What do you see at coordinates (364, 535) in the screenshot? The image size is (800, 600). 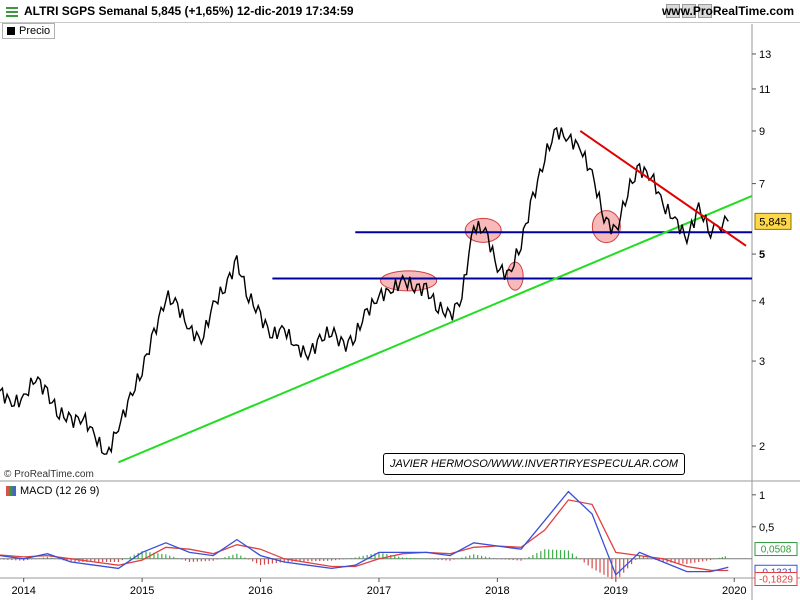 I see `macd-signal-line` at bounding box center [364, 535].